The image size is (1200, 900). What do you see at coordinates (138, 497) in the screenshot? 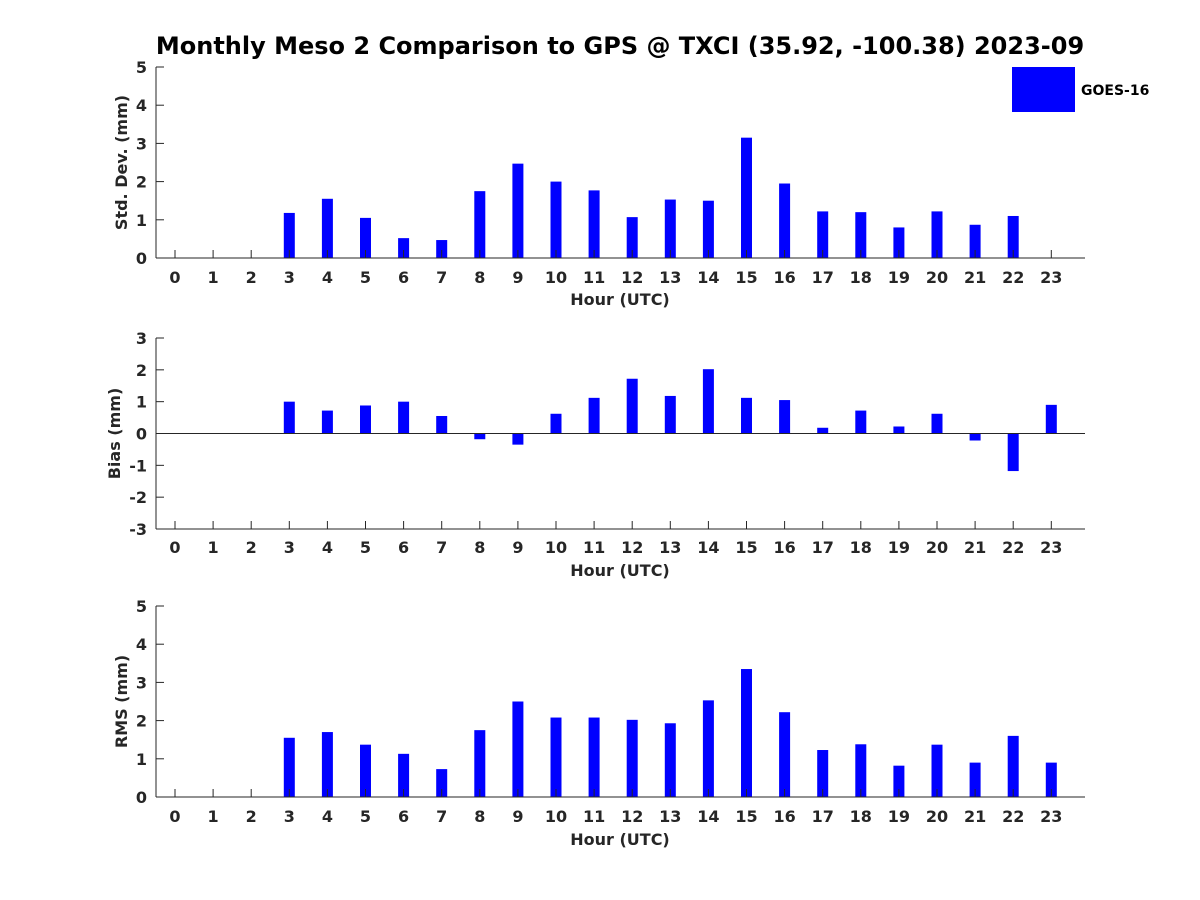
I see `y-tick-label: -2` at bounding box center [138, 497].